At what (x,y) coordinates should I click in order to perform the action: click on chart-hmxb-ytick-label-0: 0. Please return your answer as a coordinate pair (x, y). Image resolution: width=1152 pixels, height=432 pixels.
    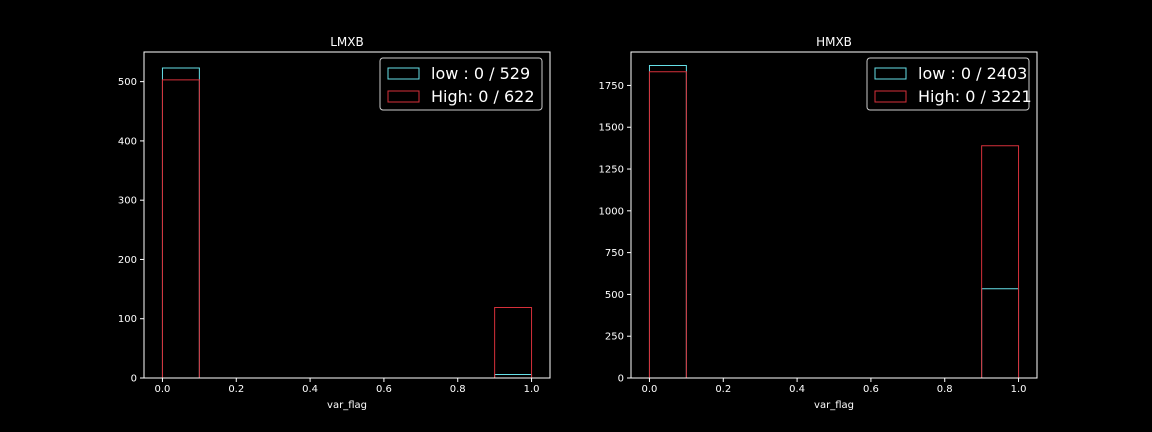
    Looking at the image, I should click on (621, 379).